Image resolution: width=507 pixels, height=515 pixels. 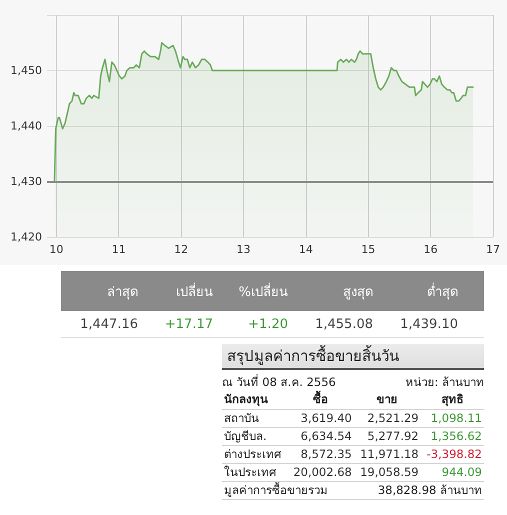 What do you see at coordinates (431, 249) in the screenshot?
I see `x-tick-label: 16` at bounding box center [431, 249].